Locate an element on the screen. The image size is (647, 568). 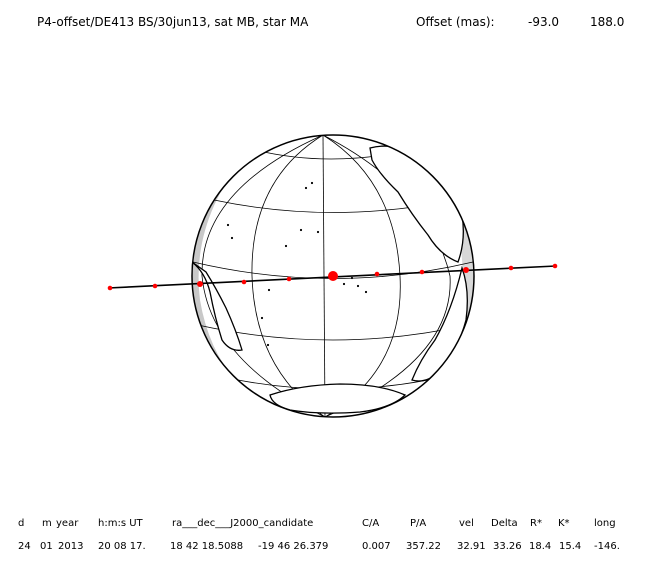
column-header-long: long is located at coordinates (605, 523).